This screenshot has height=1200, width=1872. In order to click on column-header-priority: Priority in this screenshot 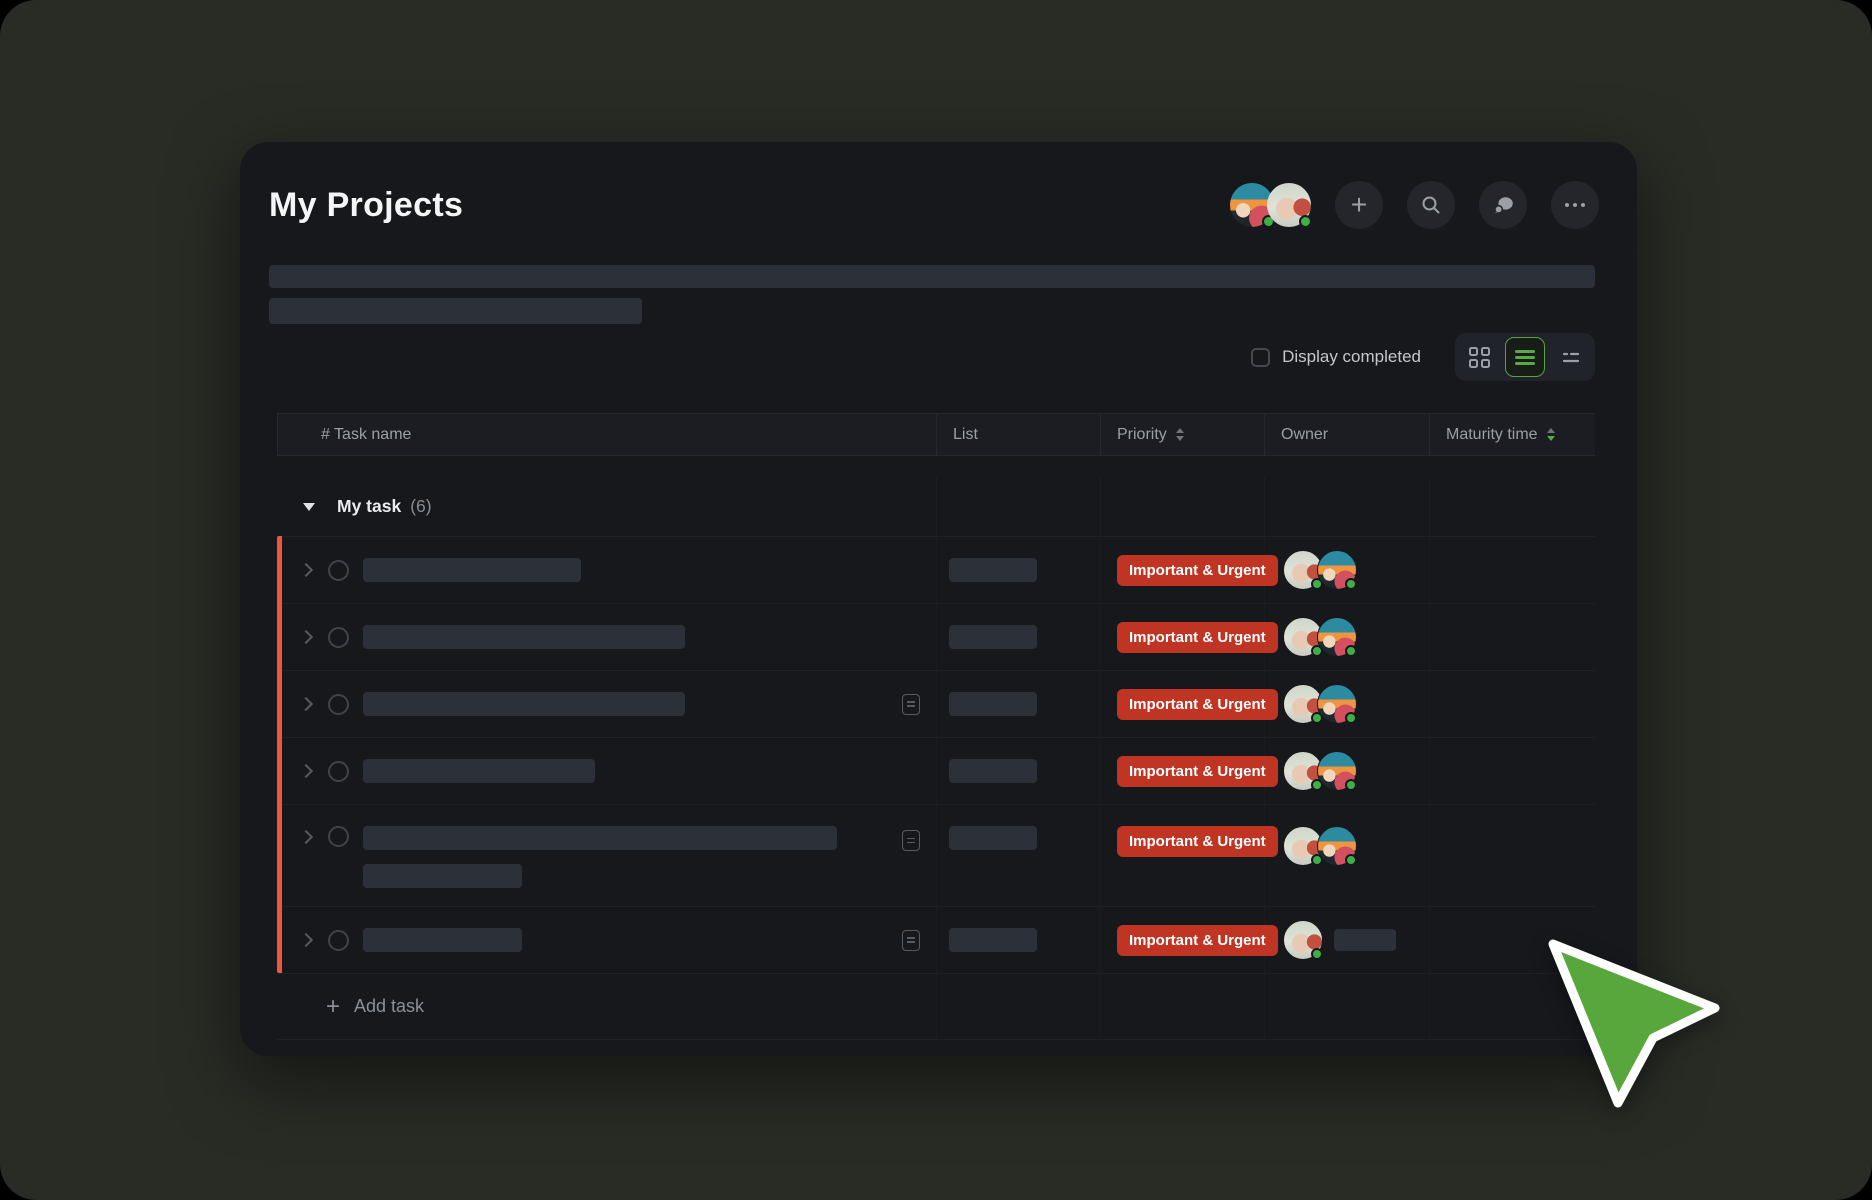, I will do `click(1183, 434)`.